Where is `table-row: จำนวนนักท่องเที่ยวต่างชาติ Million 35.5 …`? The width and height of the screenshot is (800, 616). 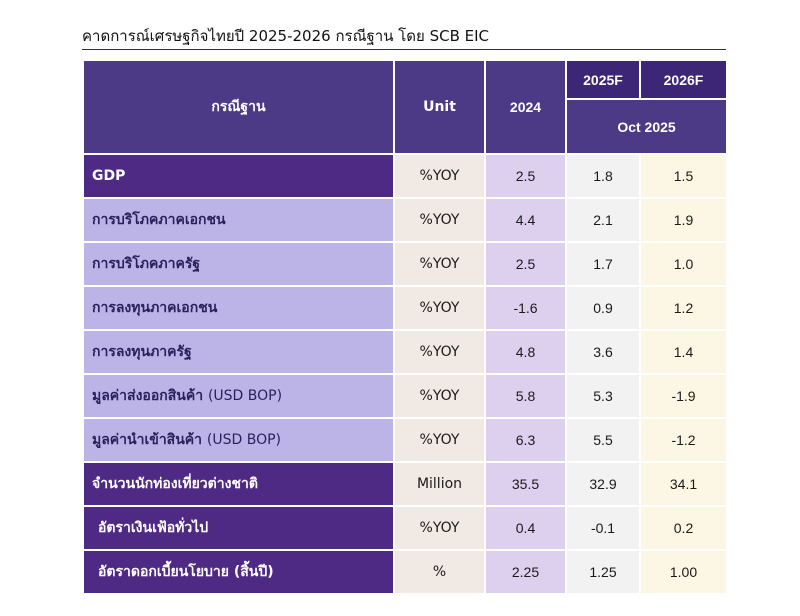
table-row: จำนวนนักท่องเที่ยวต่างชาติ Million 35.5 … is located at coordinates (405, 484).